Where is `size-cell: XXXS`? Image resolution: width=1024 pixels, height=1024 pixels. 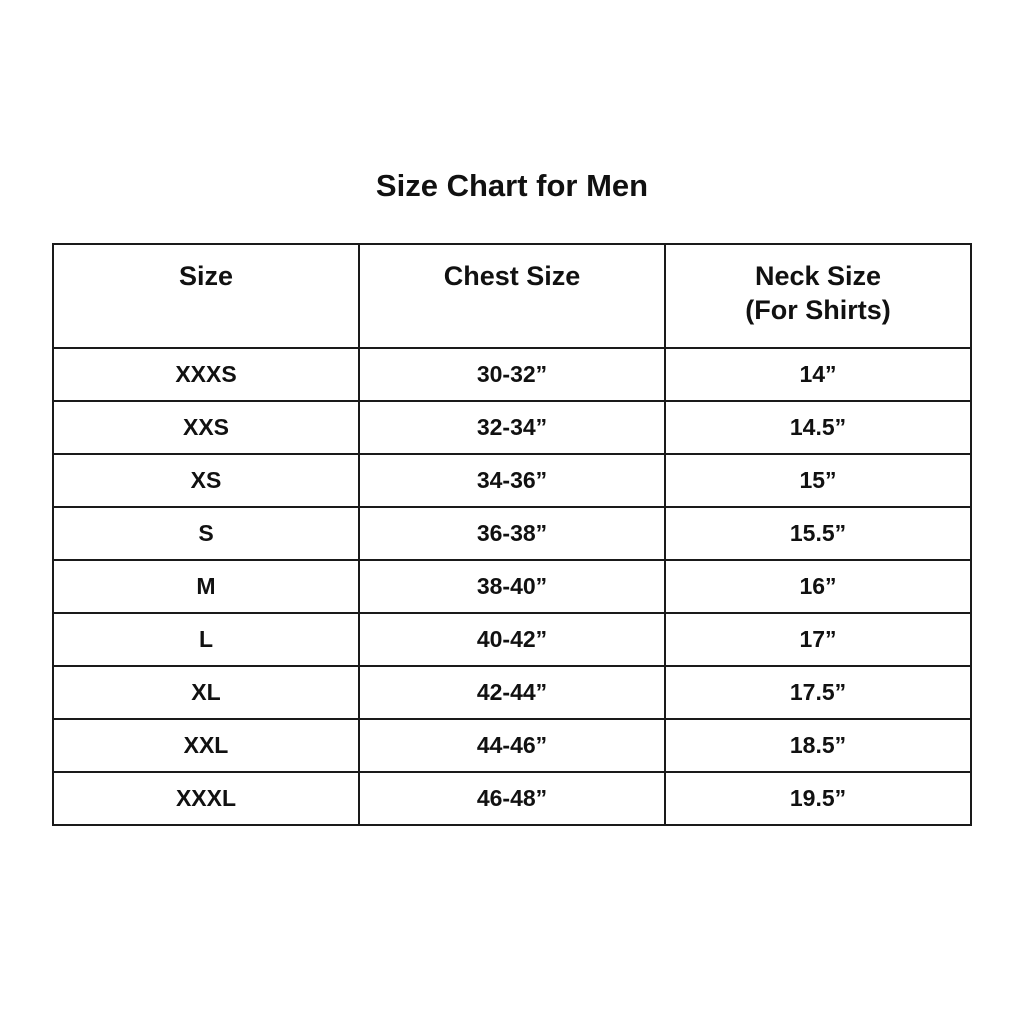
size-cell: XXXS is located at coordinates (206, 374).